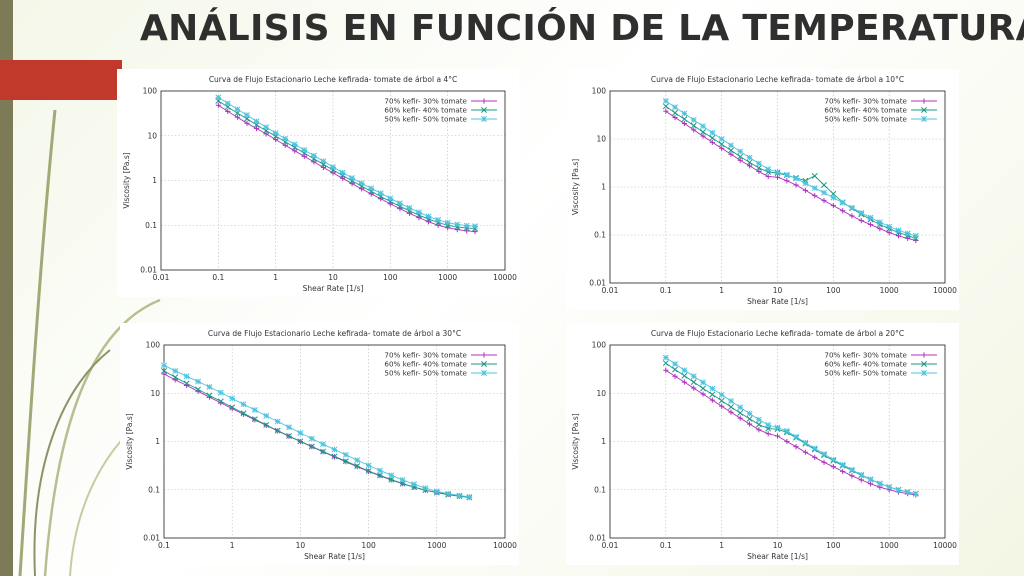  Describe the element at coordinates (505, 545) in the screenshot. I see `x-tick-label: 10000` at that location.